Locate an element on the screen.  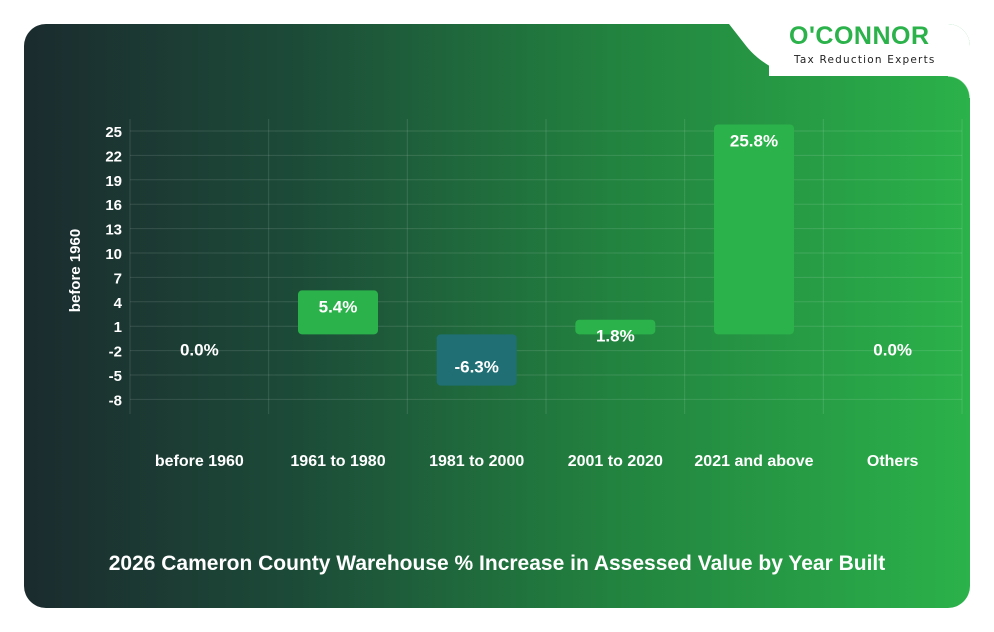
y-tick-label: 25 is located at coordinates (113, 132).